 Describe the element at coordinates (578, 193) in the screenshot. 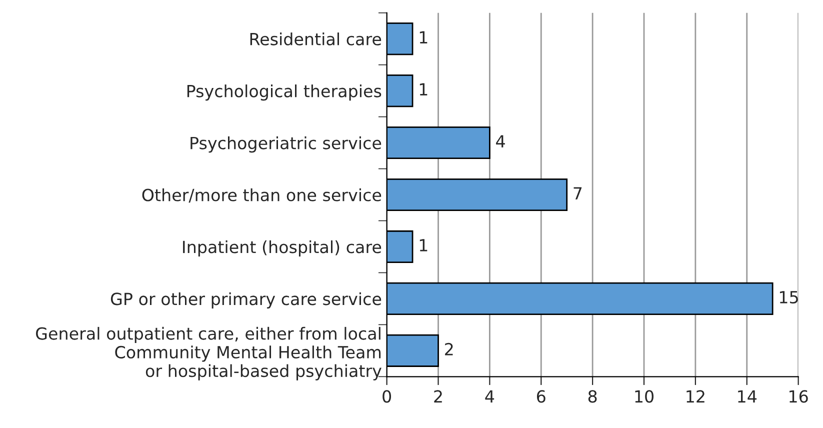

I see `data-label: 7` at that location.